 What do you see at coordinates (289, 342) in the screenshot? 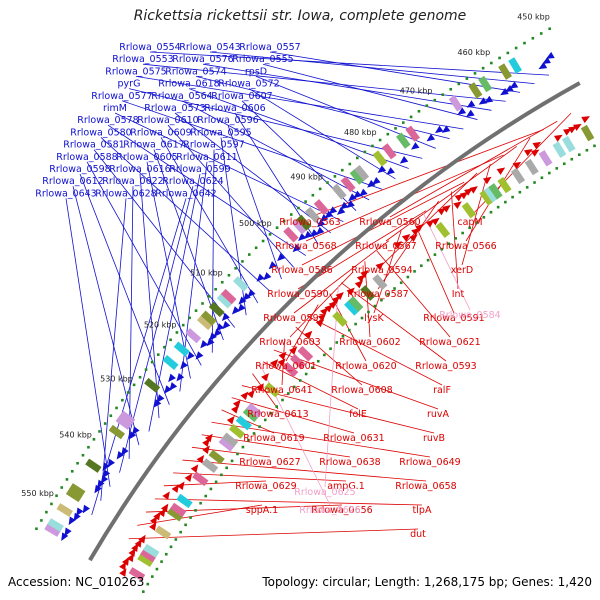
I see `reverse-gene-label: Rrlowa_0603` at bounding box center [289, 342].